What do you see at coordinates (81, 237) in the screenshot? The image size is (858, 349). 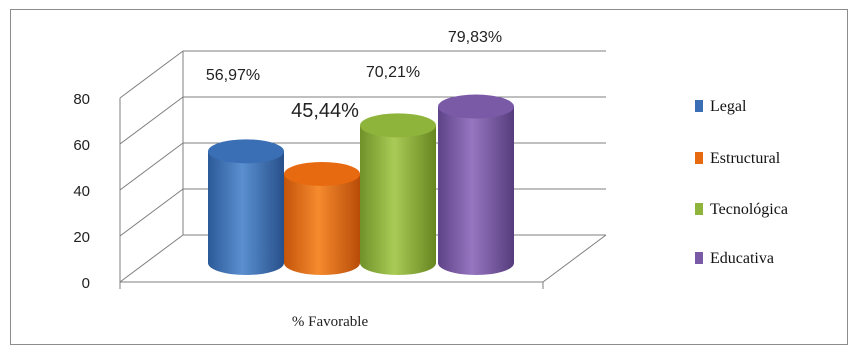 I see `y-tick-20: 20` at bounding box center [81, 237].